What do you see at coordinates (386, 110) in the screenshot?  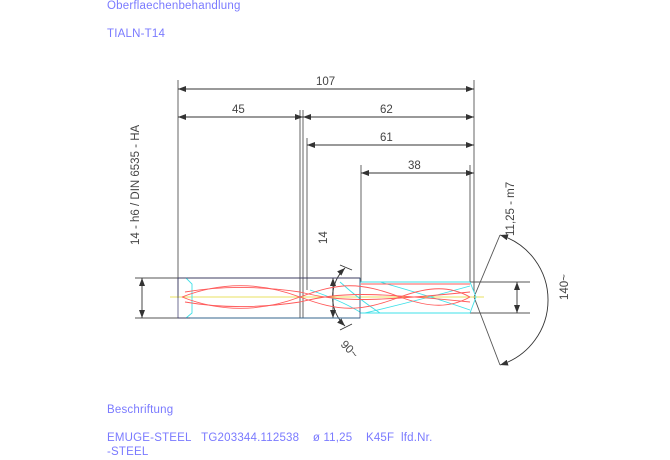 I see `dim-label-62: 62` at bounding box center [386, 110].